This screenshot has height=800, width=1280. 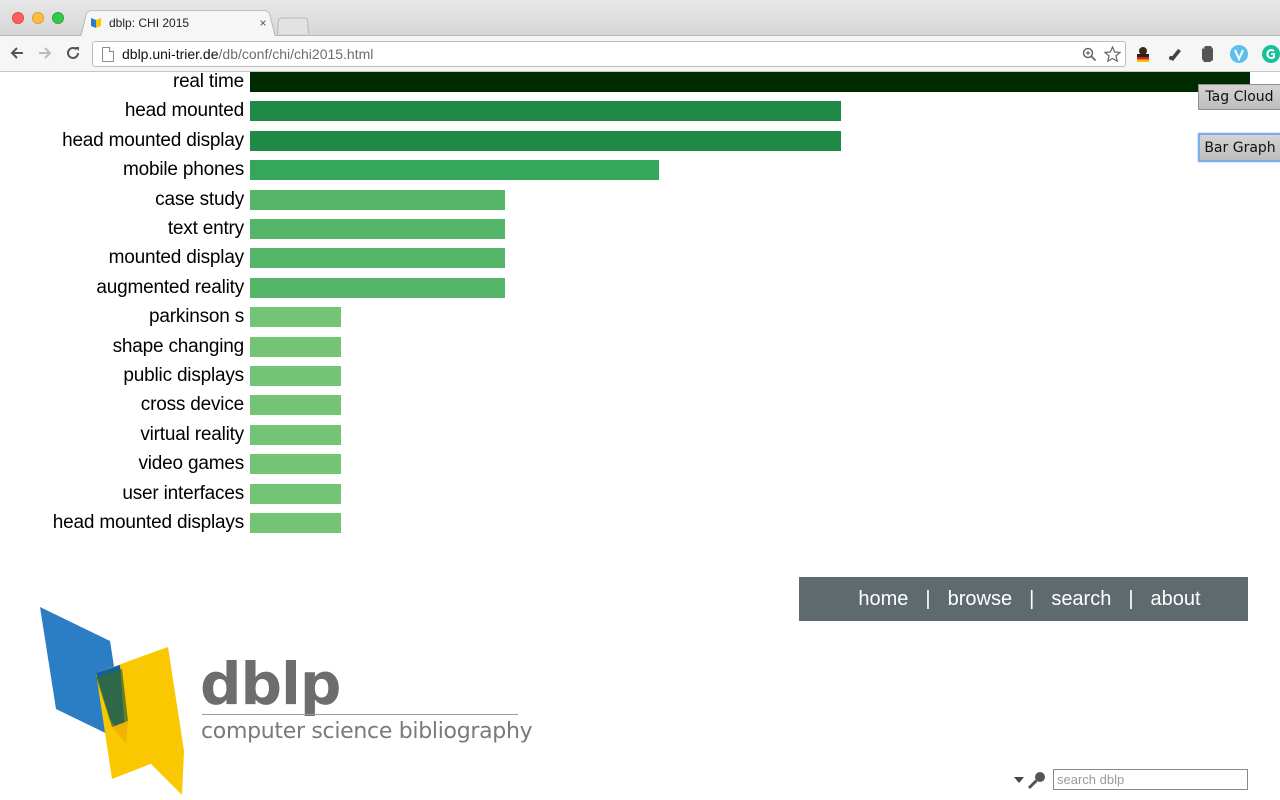 What do you see at coordinates (184, 111) in the screenshot?
I see `bar-label: head mounted` at bounding box center [184, 111].